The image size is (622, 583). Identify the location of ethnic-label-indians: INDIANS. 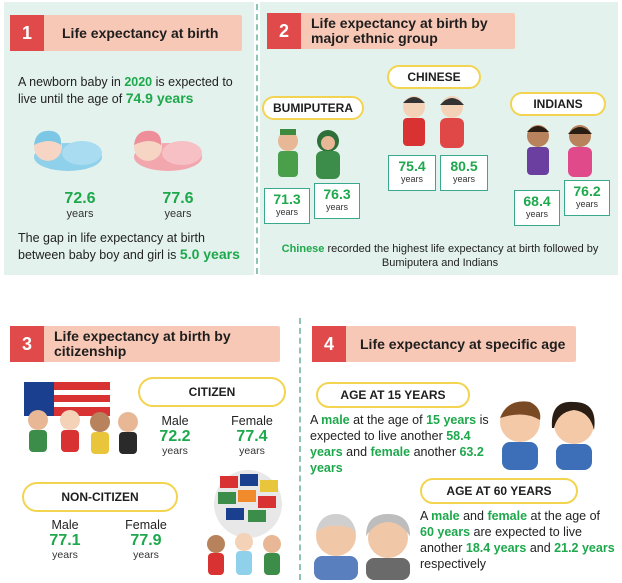
(558, 104).